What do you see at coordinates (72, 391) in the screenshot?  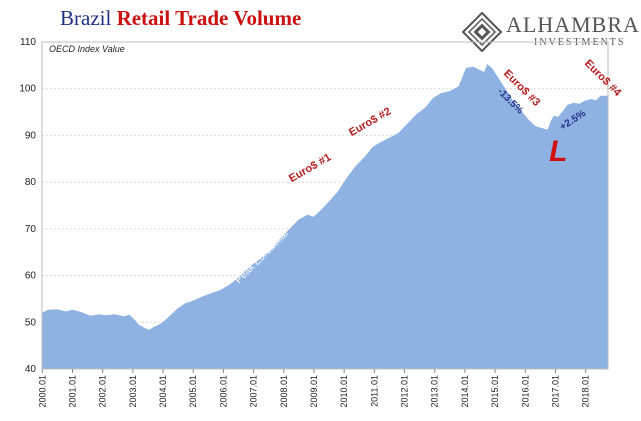 I see `x-tick-label: 2001.01` at bounding box center [72, 391].